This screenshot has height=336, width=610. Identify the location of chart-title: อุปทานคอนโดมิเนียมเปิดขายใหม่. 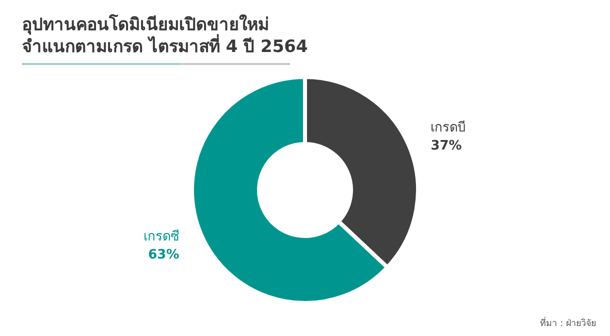
(145, 24).